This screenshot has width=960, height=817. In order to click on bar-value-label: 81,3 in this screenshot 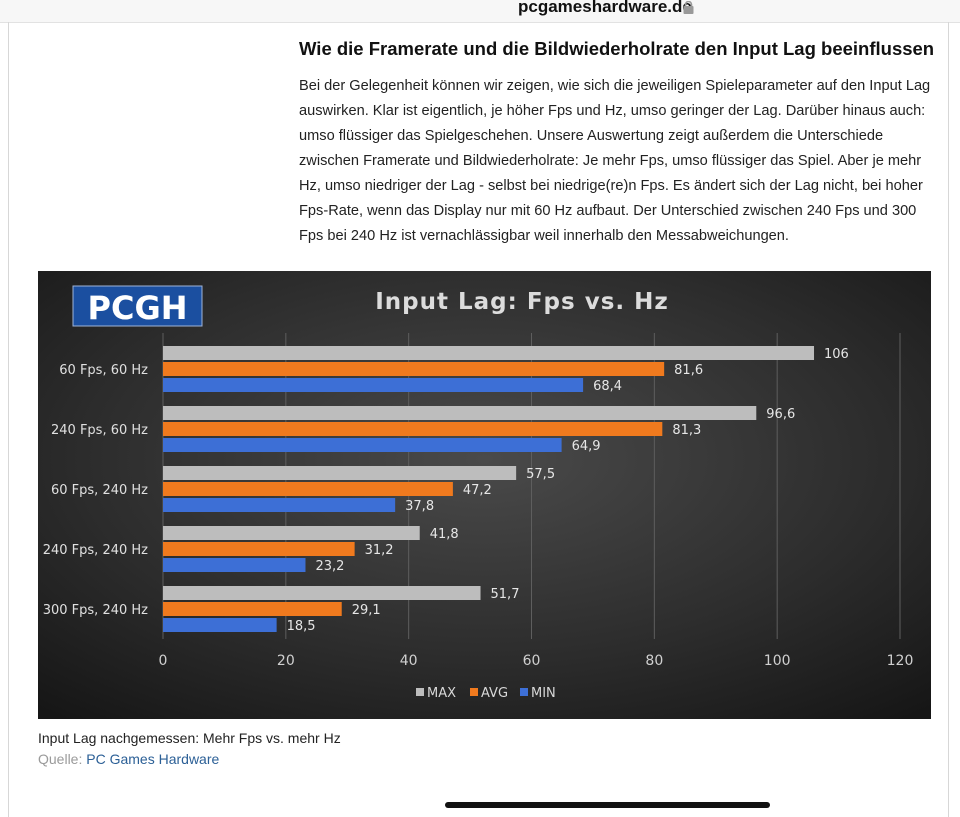, I will do `click(686, 430)`.